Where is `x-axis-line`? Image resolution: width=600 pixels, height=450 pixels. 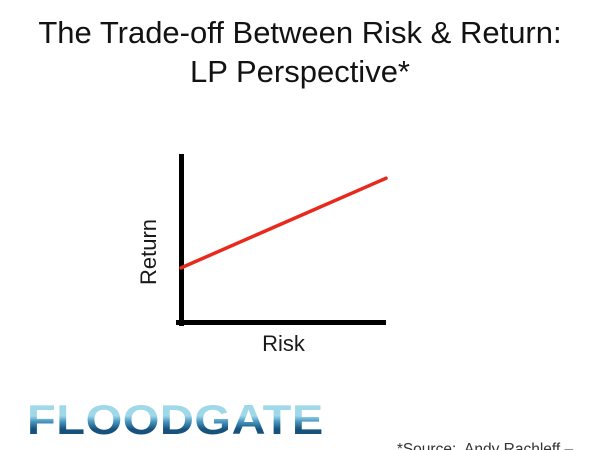 x-axis-line is located at coordinates (281, 322).